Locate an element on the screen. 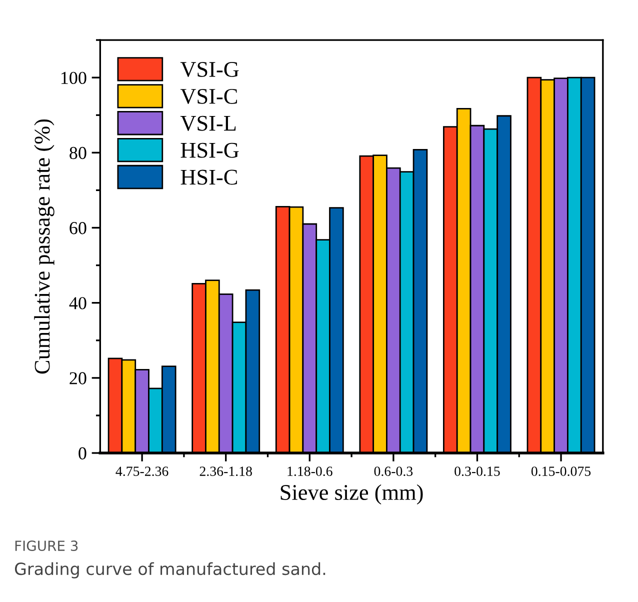 This screenshot has width=638, height=602. y-tick-label: 20 is located at coordinates (78, 378).